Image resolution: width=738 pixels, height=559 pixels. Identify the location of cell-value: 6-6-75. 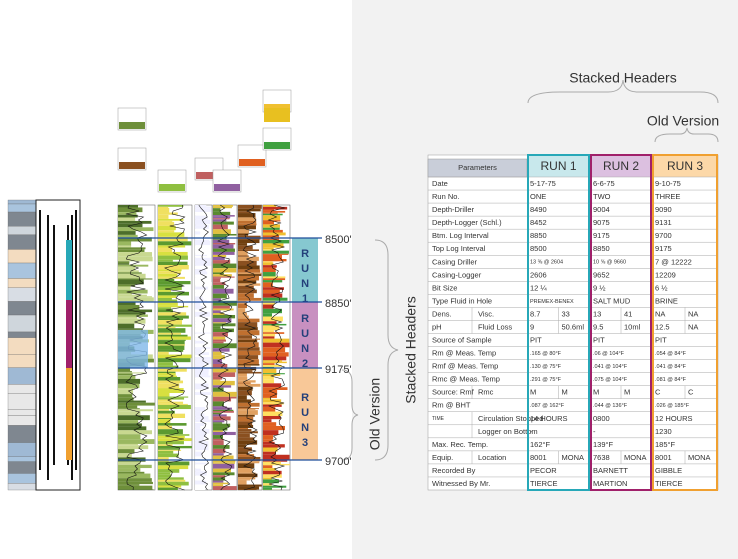
(604, 183).